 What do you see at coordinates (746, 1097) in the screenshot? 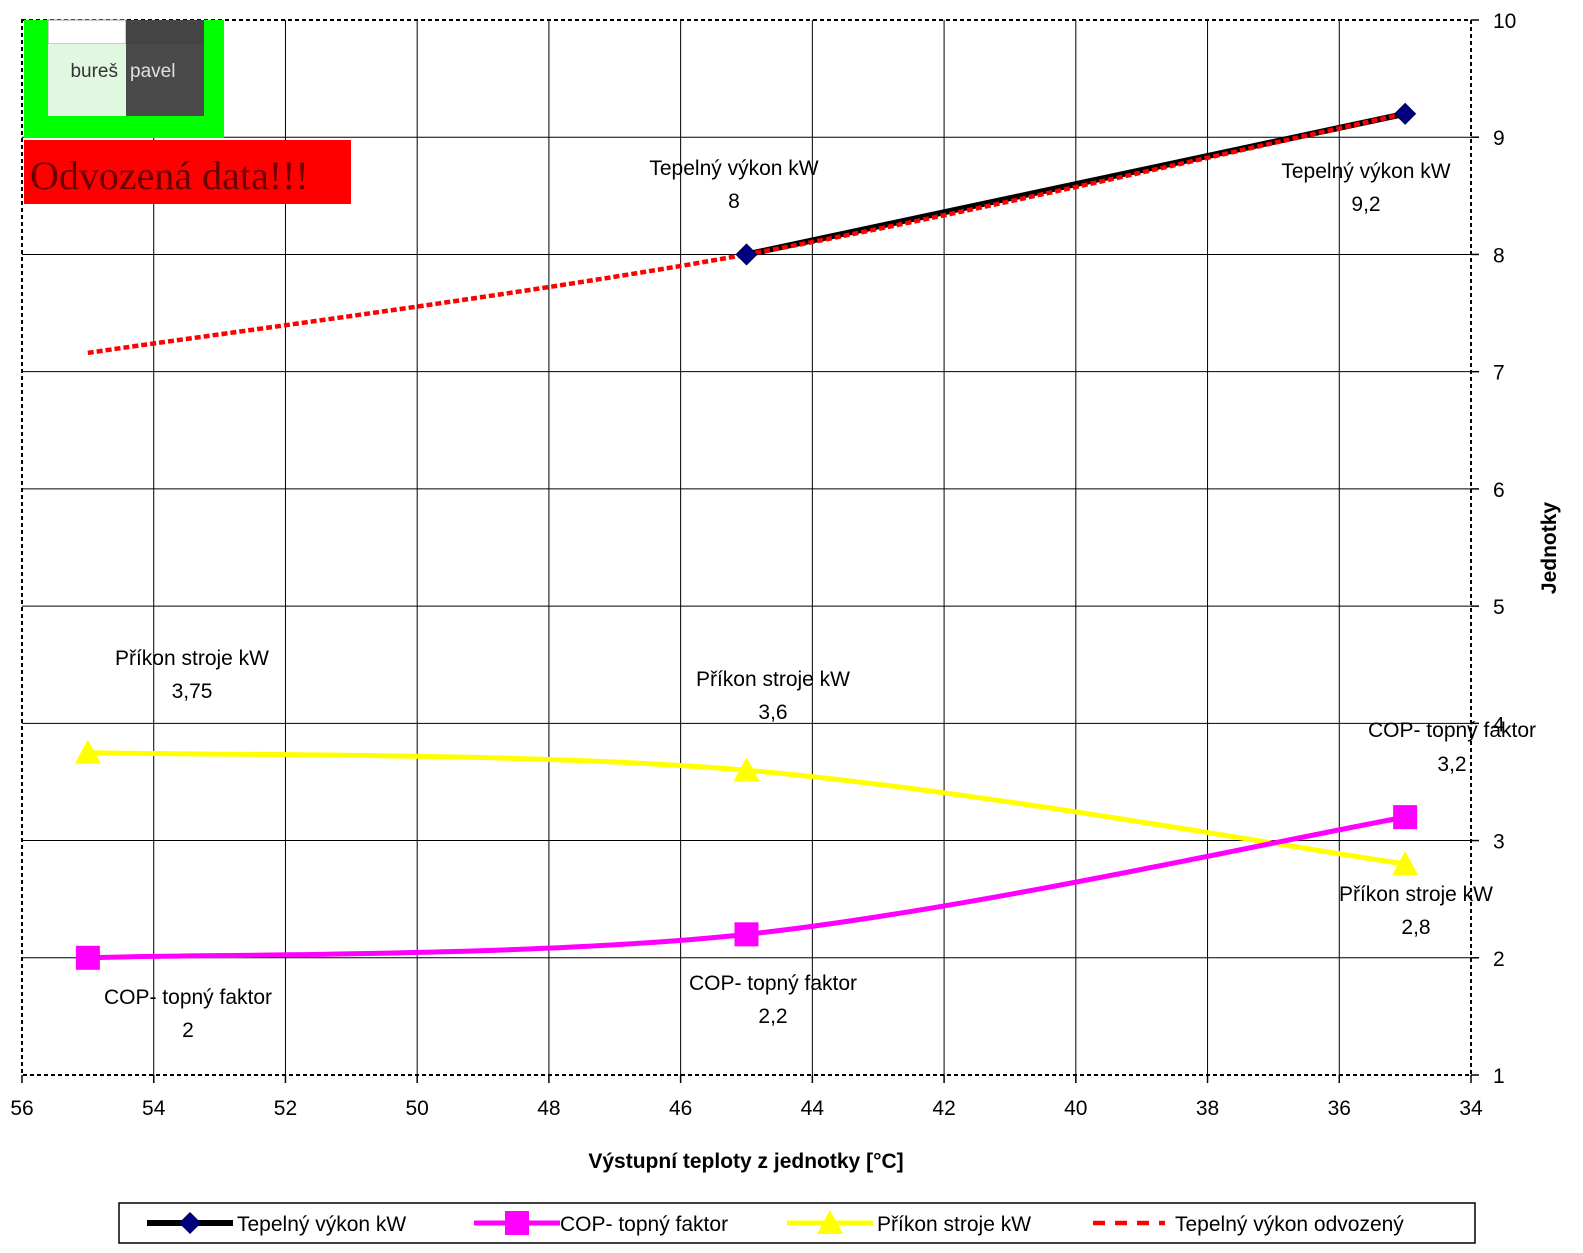
I see `x-axis-ticks: 56 54 52 50 48 46 44 42 40 38 36 34` at bounding box center [746, 1097].